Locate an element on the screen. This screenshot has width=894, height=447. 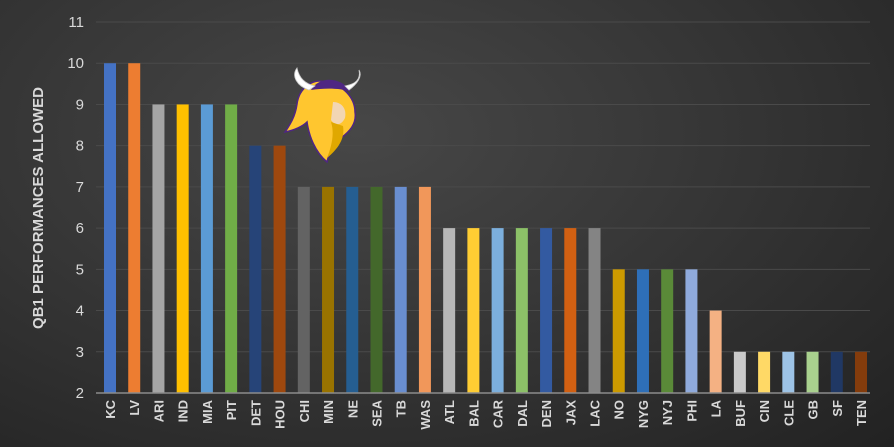
bar-la is located at coordinates (715, 351).